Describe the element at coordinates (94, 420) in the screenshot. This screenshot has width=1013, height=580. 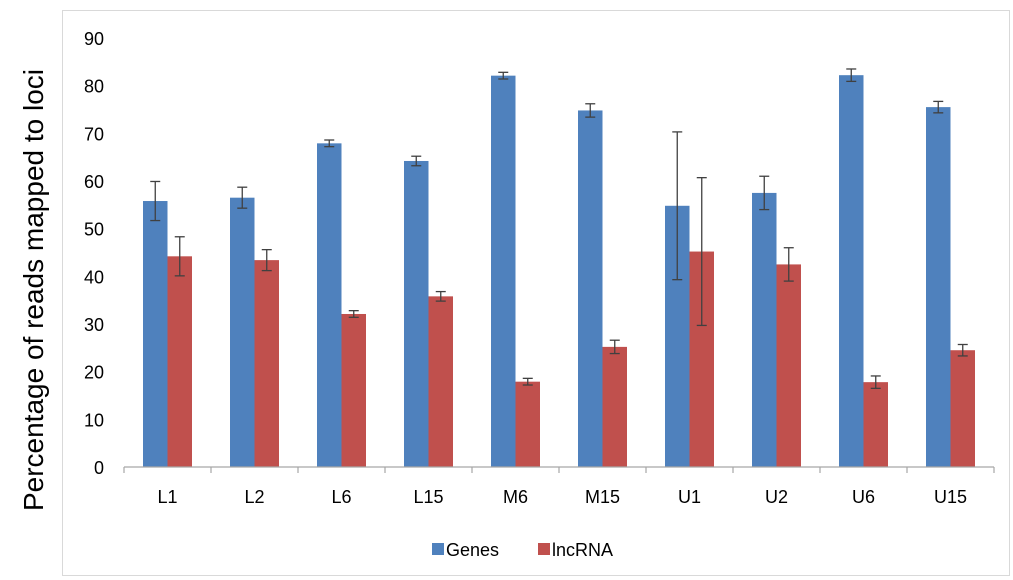
I see `y-tick-label: 10` at that location.